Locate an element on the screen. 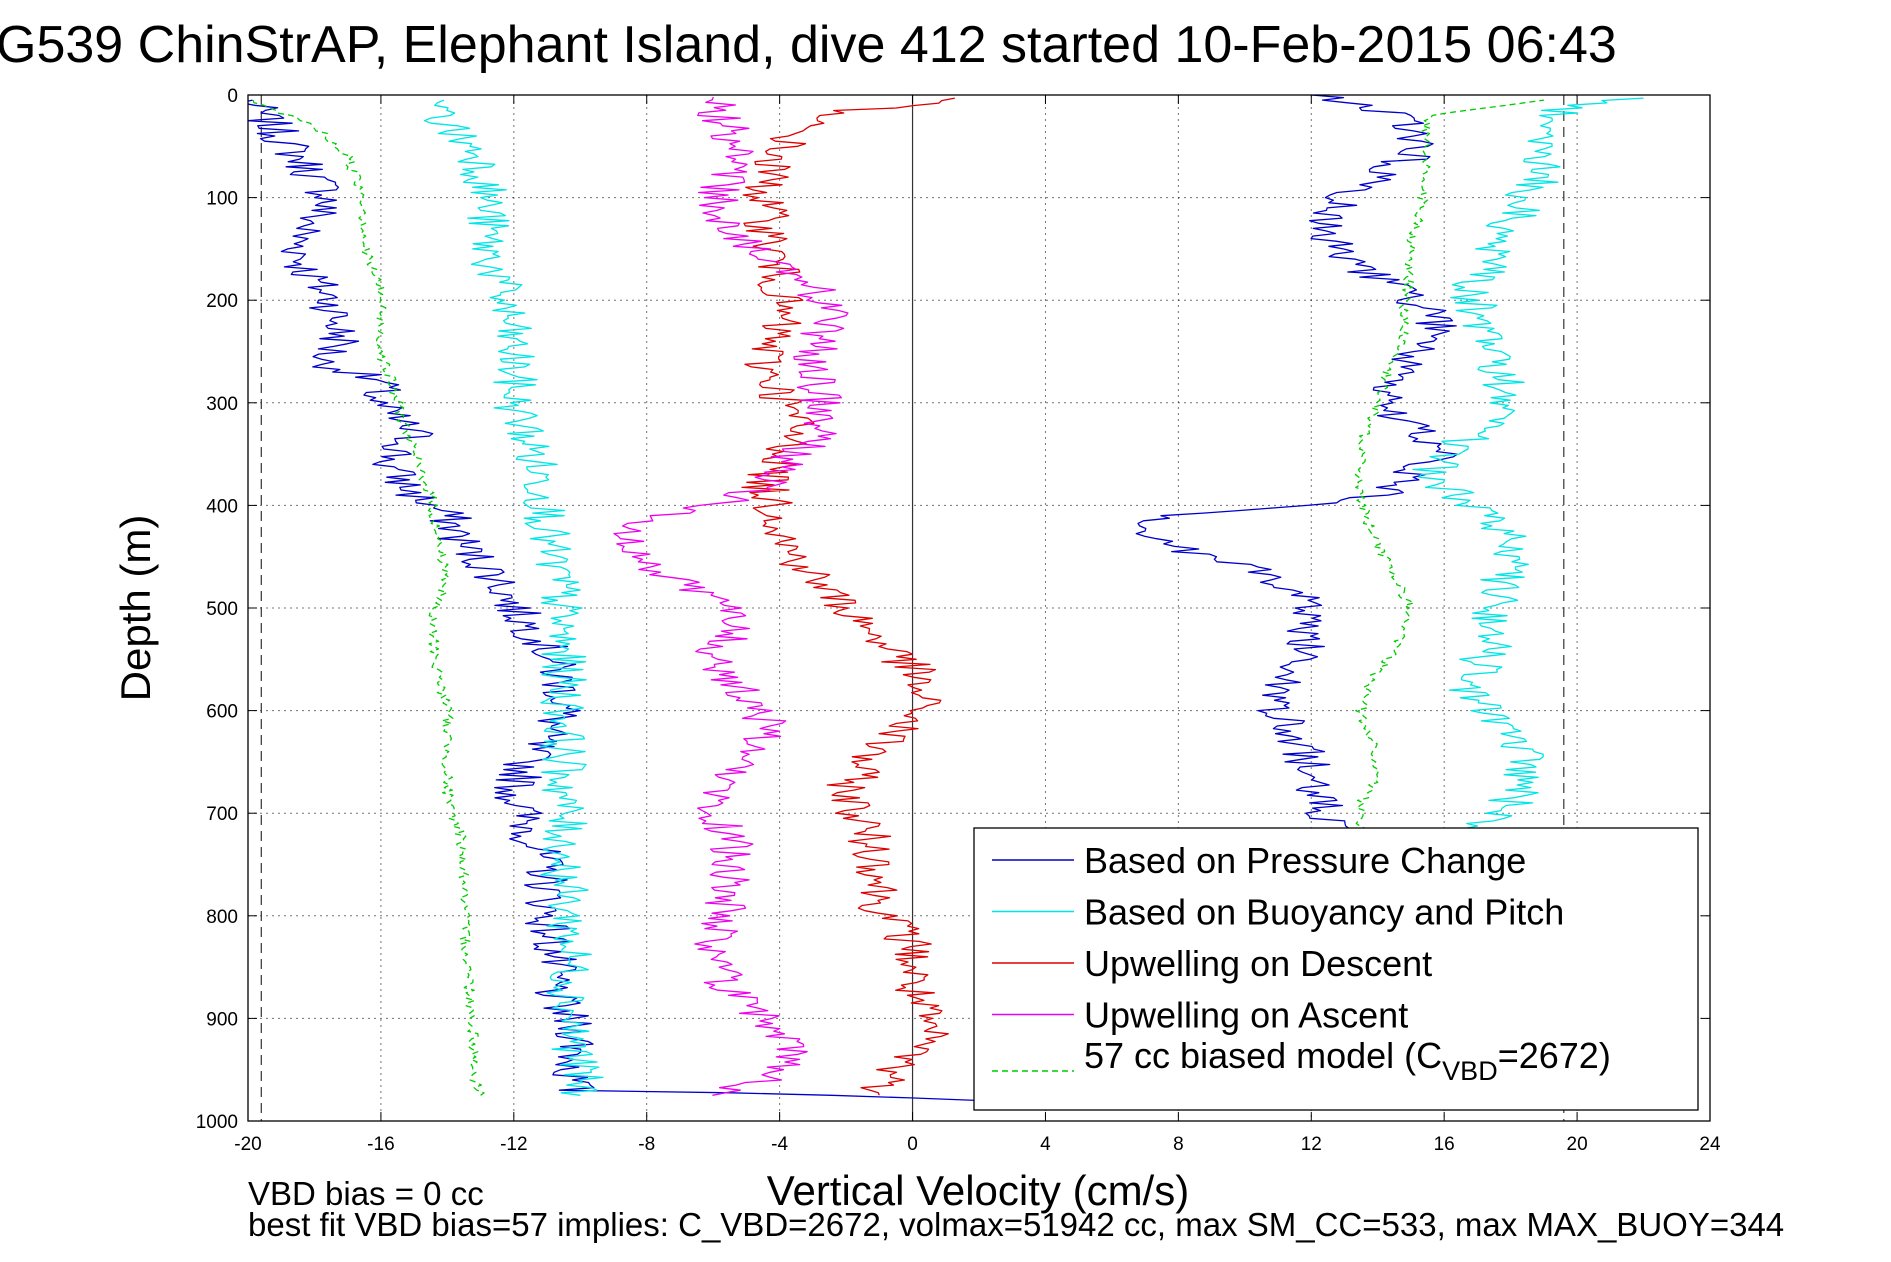 The image size is (1891, 1262). series-line-5-descent is located at coordinates (368, 597).